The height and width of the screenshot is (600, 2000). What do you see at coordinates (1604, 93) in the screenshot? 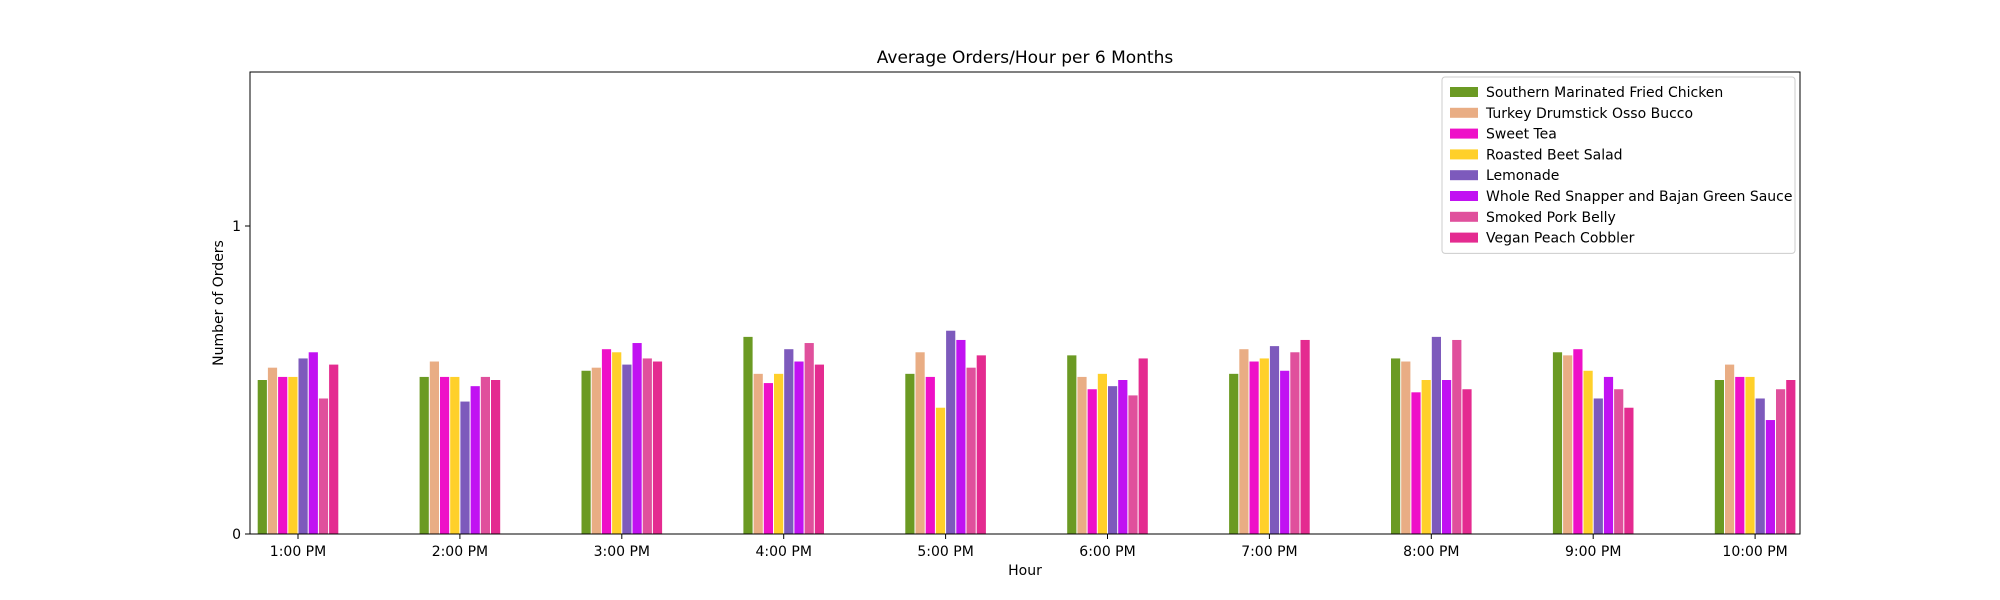
I see `legend-label: Southern Marinated Fried Chicken` at bounding box center [1604, 93].